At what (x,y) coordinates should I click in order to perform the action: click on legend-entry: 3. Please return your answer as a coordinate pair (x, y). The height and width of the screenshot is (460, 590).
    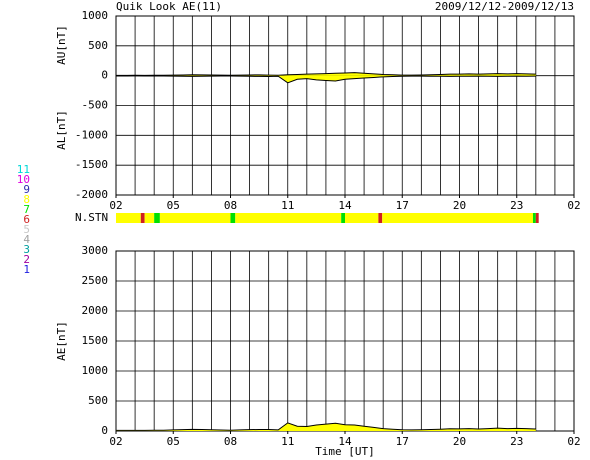
    Looking at the image, I should click on (26, 249).